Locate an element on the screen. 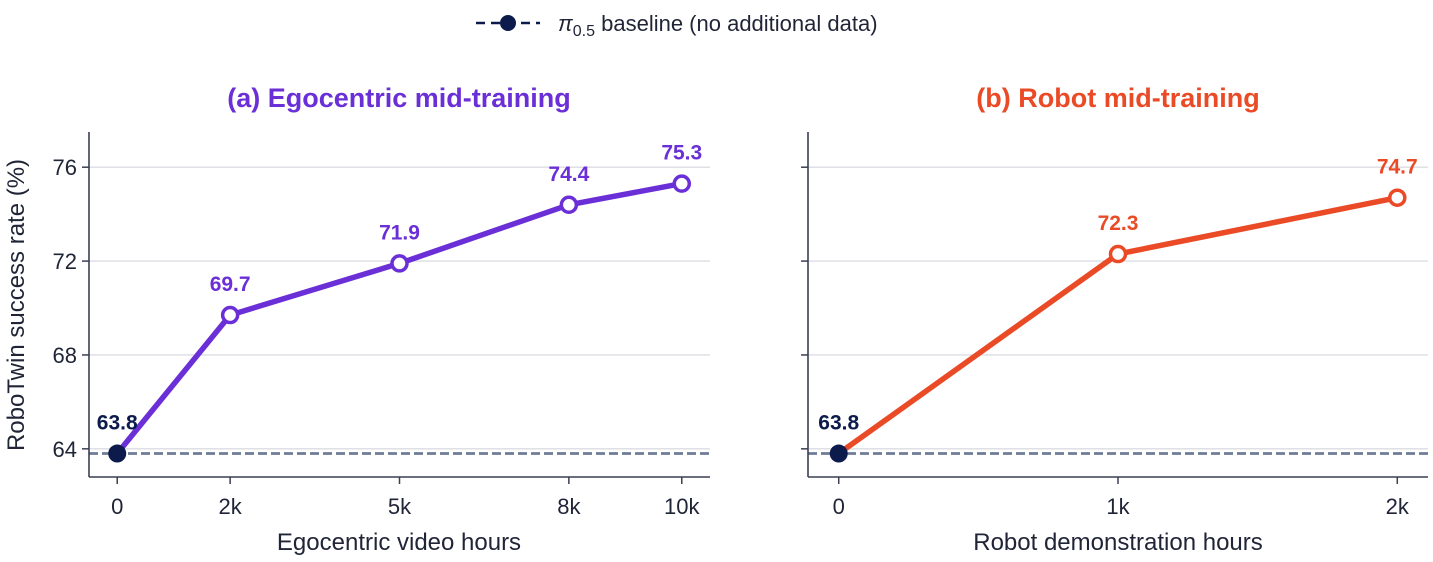 This screenshot has height=562, width=1433. data-value-label: 75.3 is located at coordinates (681, 153).